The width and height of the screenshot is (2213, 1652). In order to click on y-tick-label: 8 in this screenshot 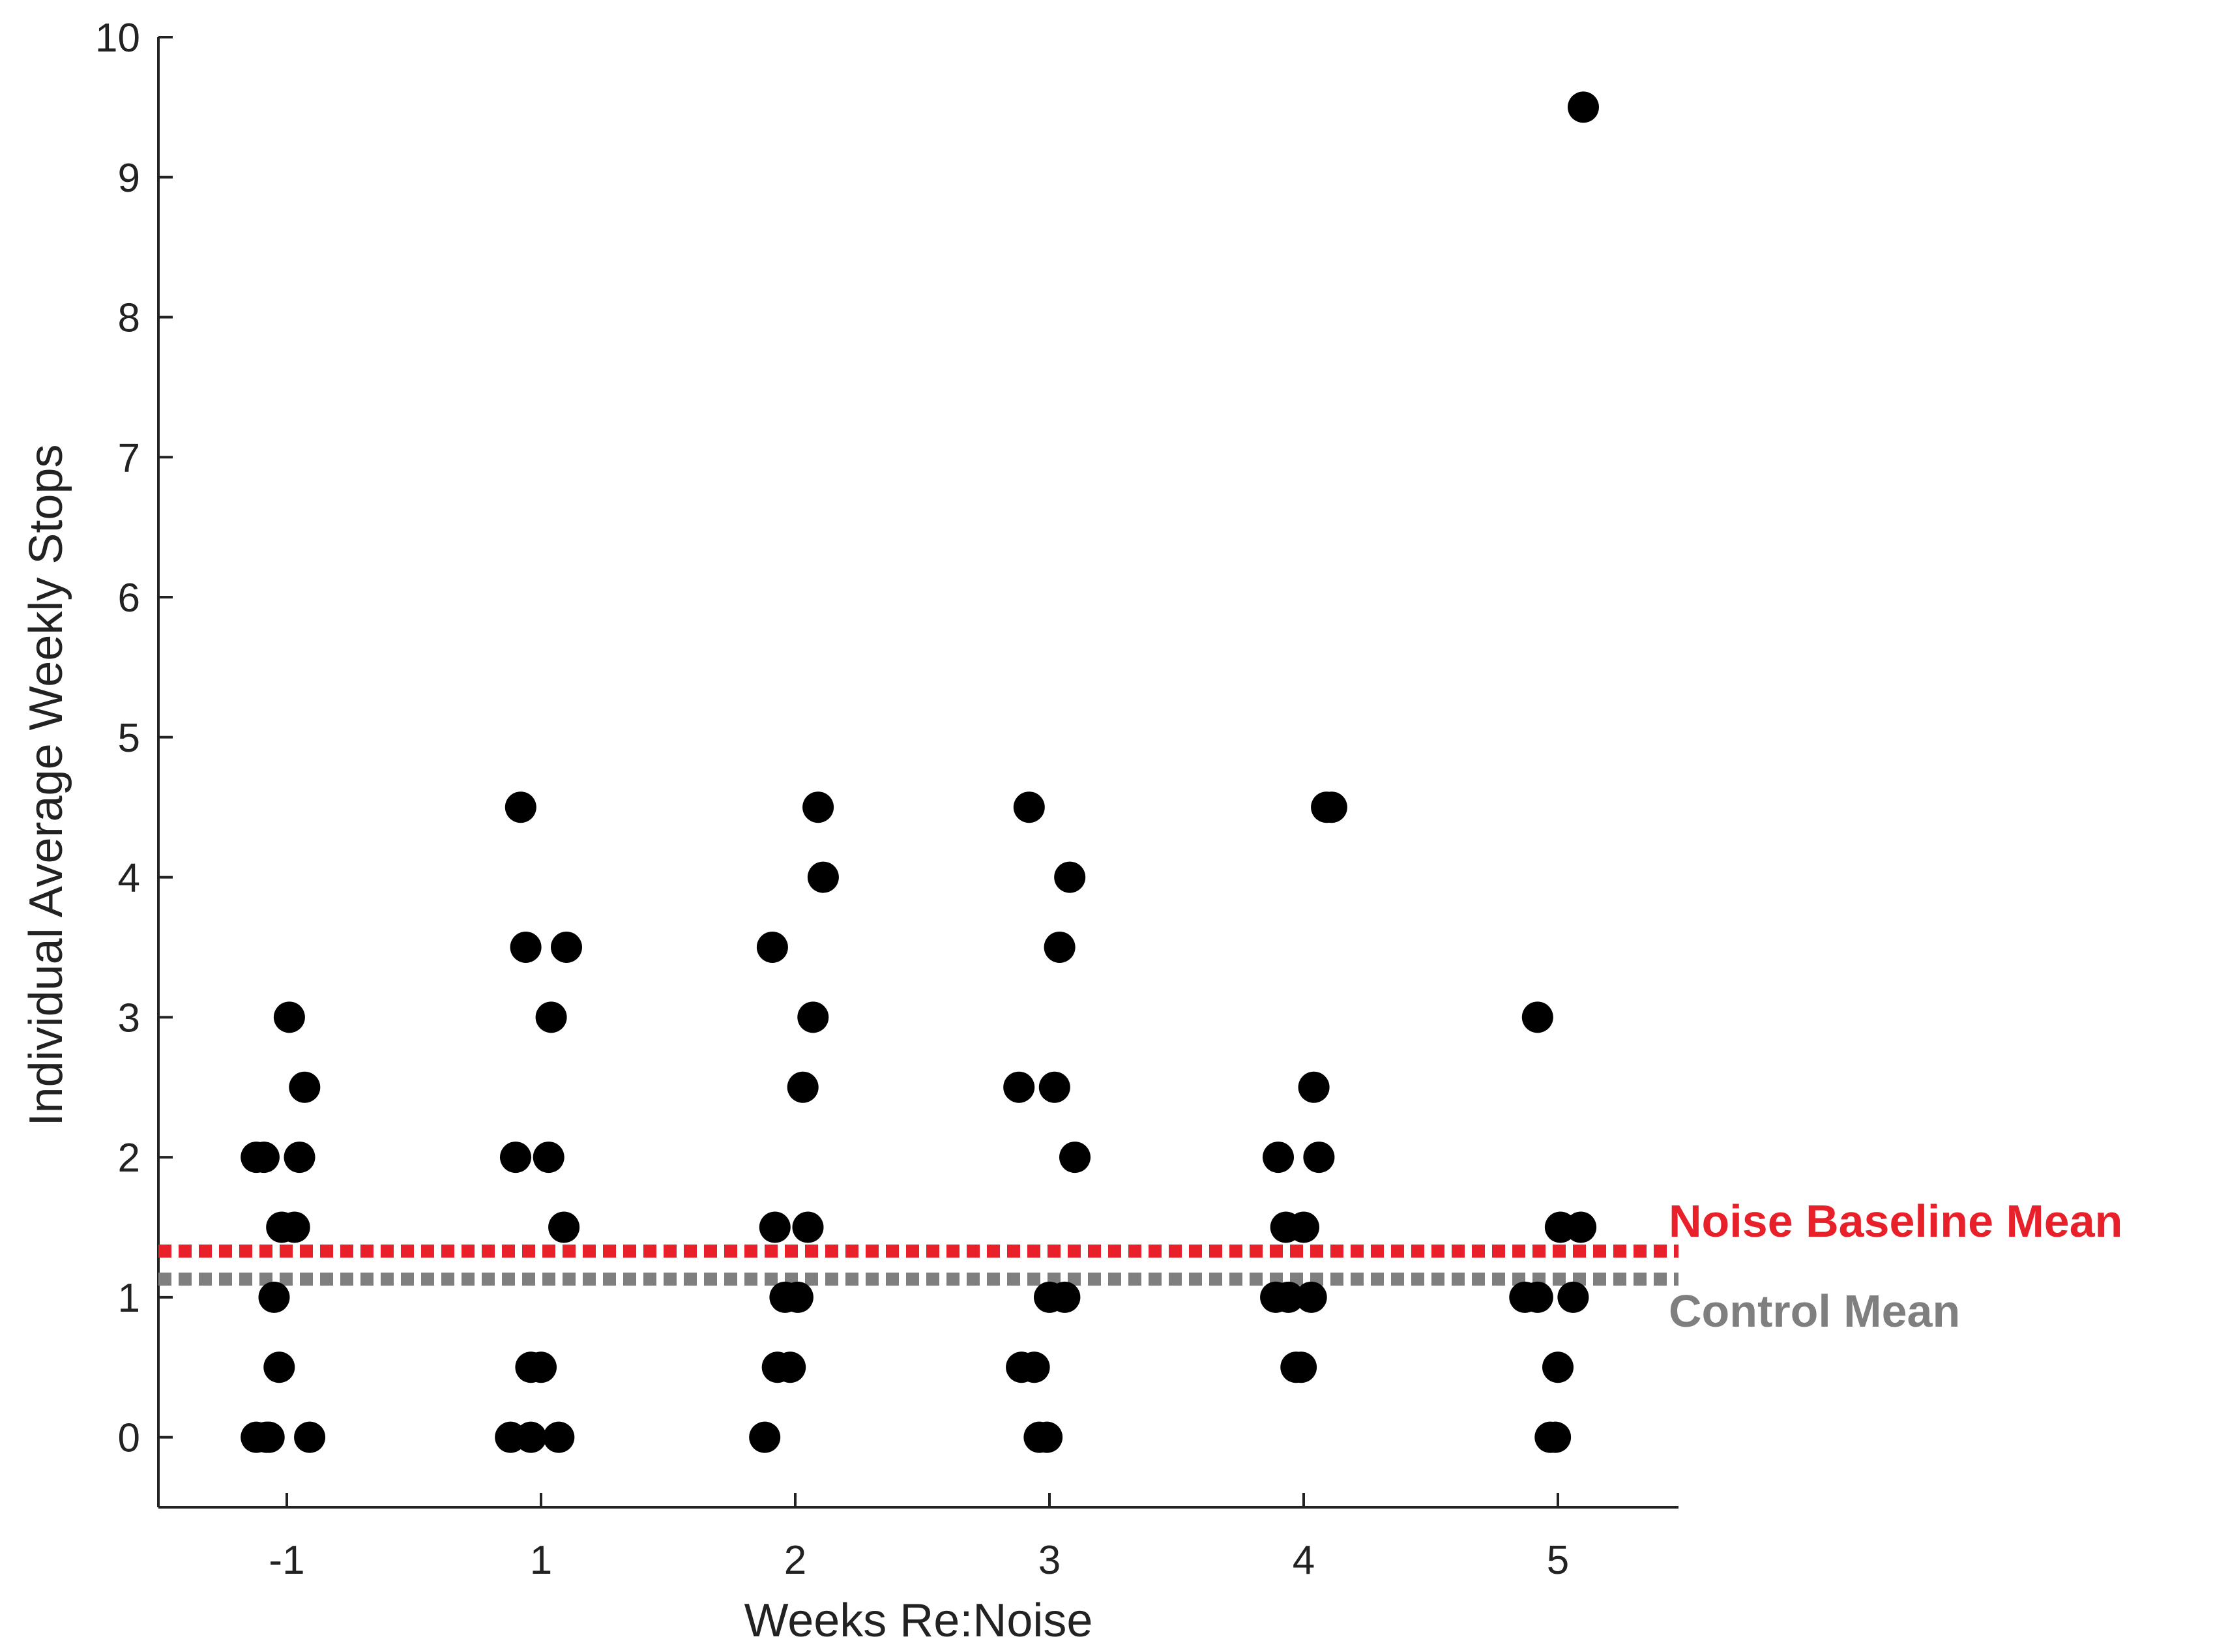, I will do `click(129, 318)`.